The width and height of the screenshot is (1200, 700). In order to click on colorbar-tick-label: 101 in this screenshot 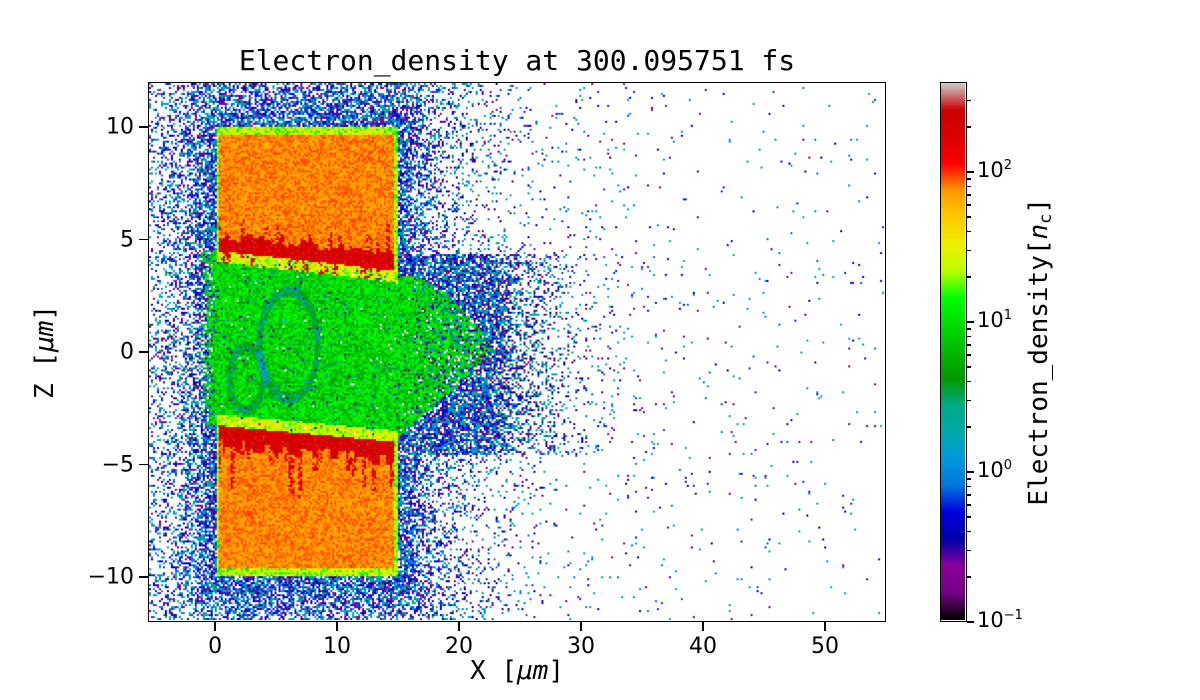, I will do `click(995, 319)`.